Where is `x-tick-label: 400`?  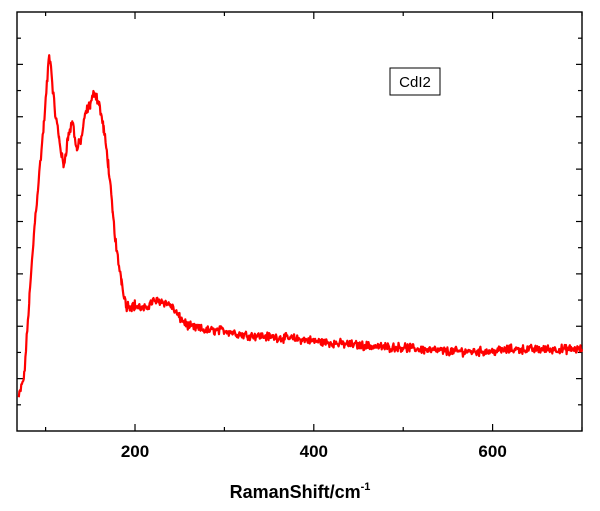 x-tick-label: 400 is located at coordinates (314, 451).